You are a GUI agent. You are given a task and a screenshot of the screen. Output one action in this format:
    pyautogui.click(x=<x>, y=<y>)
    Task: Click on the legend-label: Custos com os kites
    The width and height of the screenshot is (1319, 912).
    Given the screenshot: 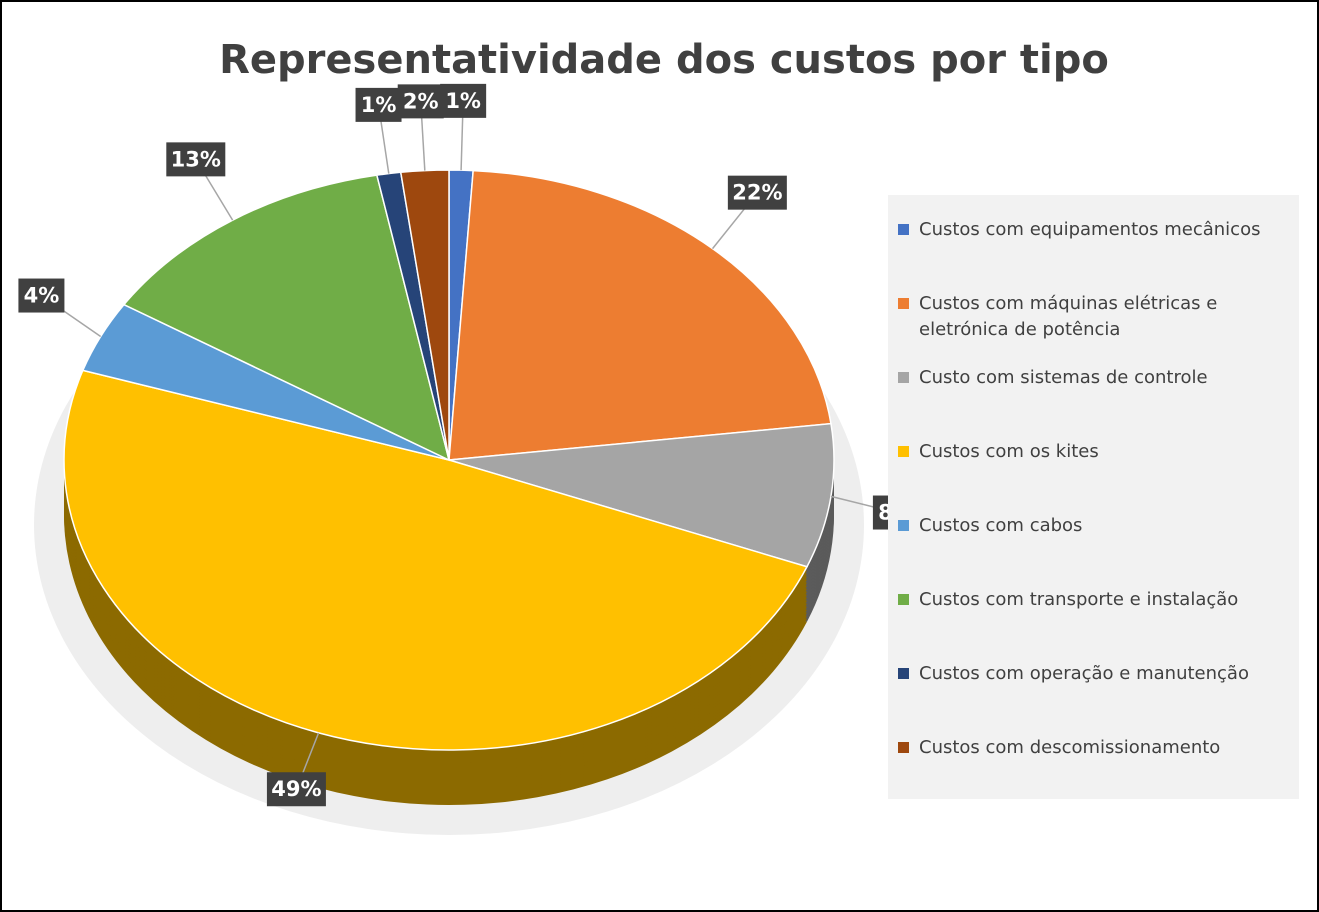 What is the action you would take?
    pyautogui.click(x=1009, y=451)
    